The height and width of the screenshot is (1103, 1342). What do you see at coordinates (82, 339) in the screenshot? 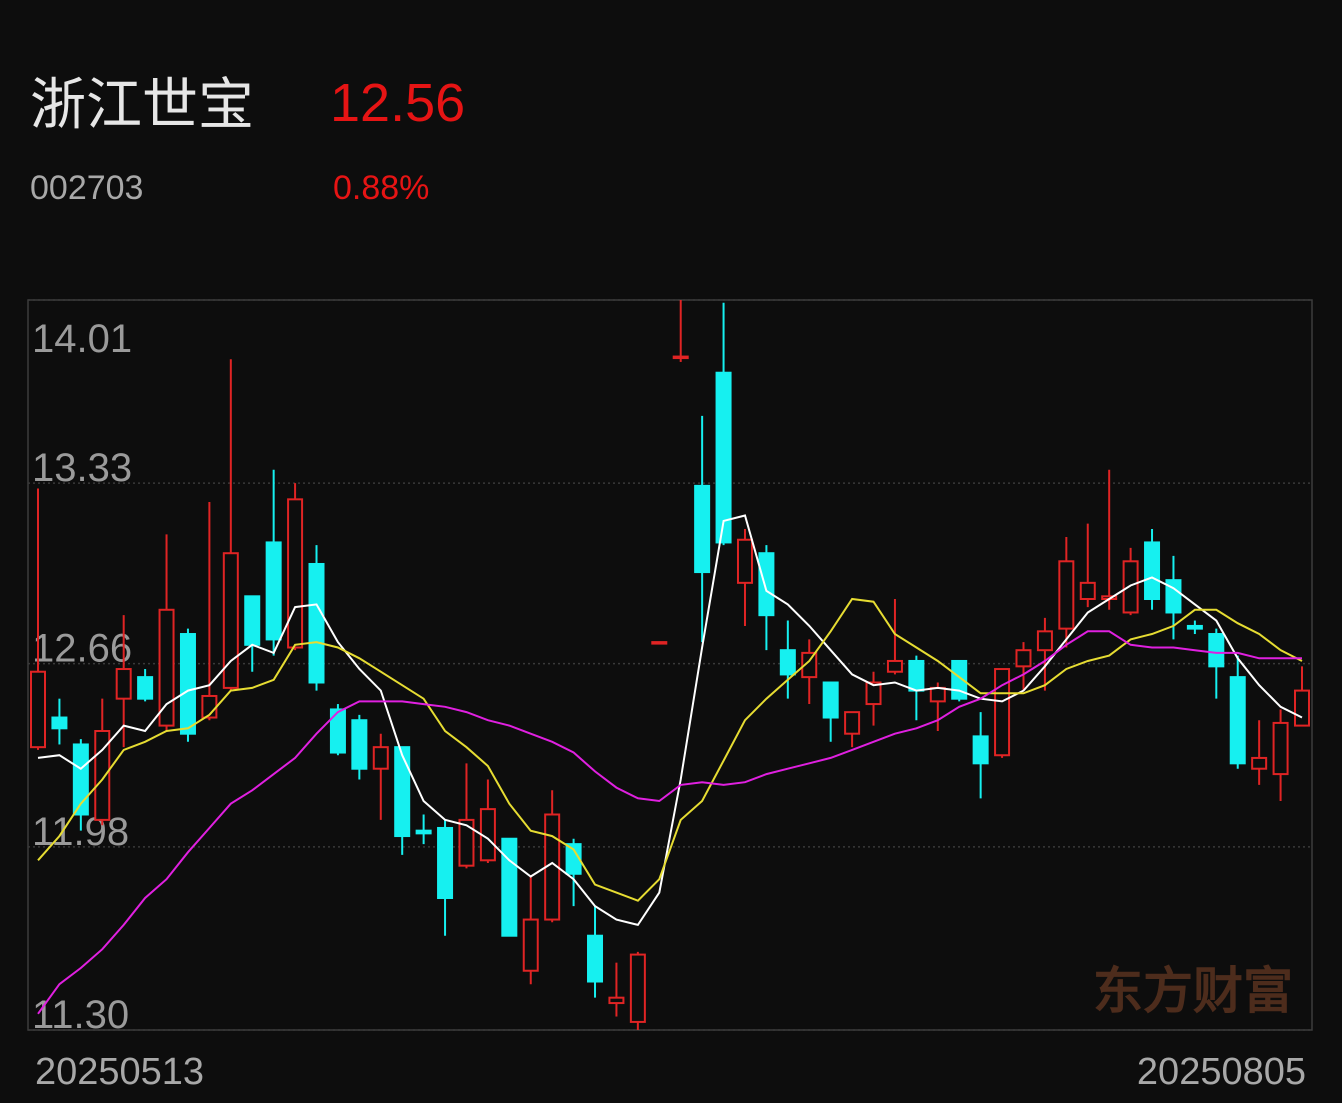
I see `y-tick-label: 14.01` at bounding box center [82, 339].